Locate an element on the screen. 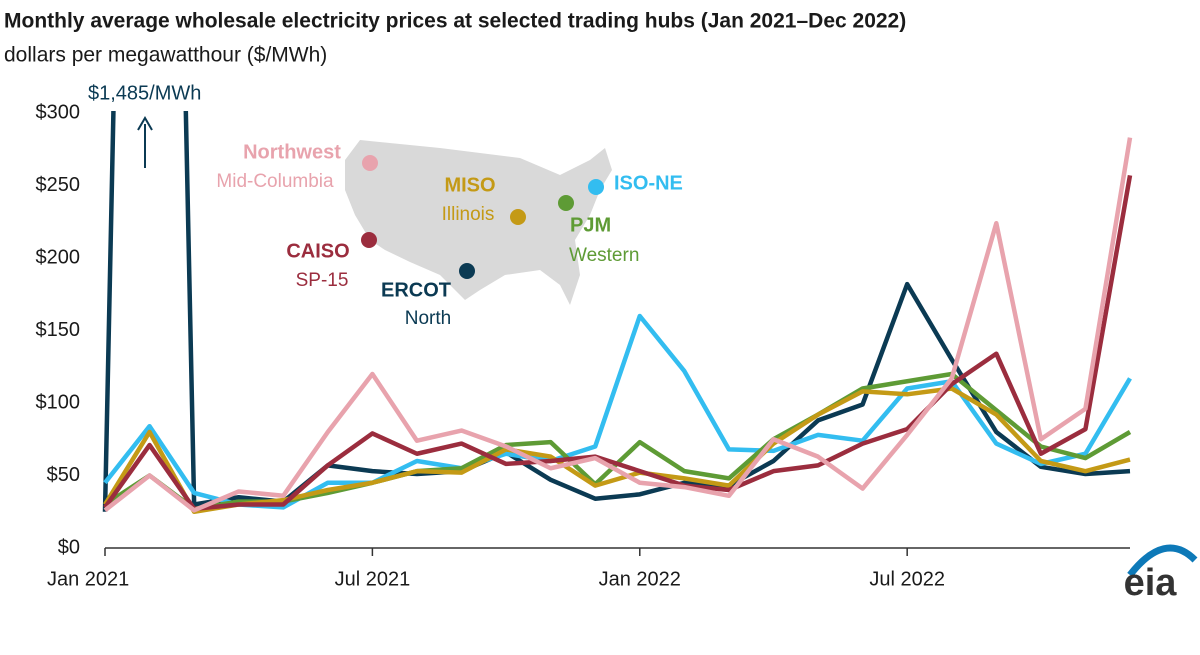 This screenshot has height=655, width=1200. x-tick-label: Jan 2021 is located at coordinates (88, 579).